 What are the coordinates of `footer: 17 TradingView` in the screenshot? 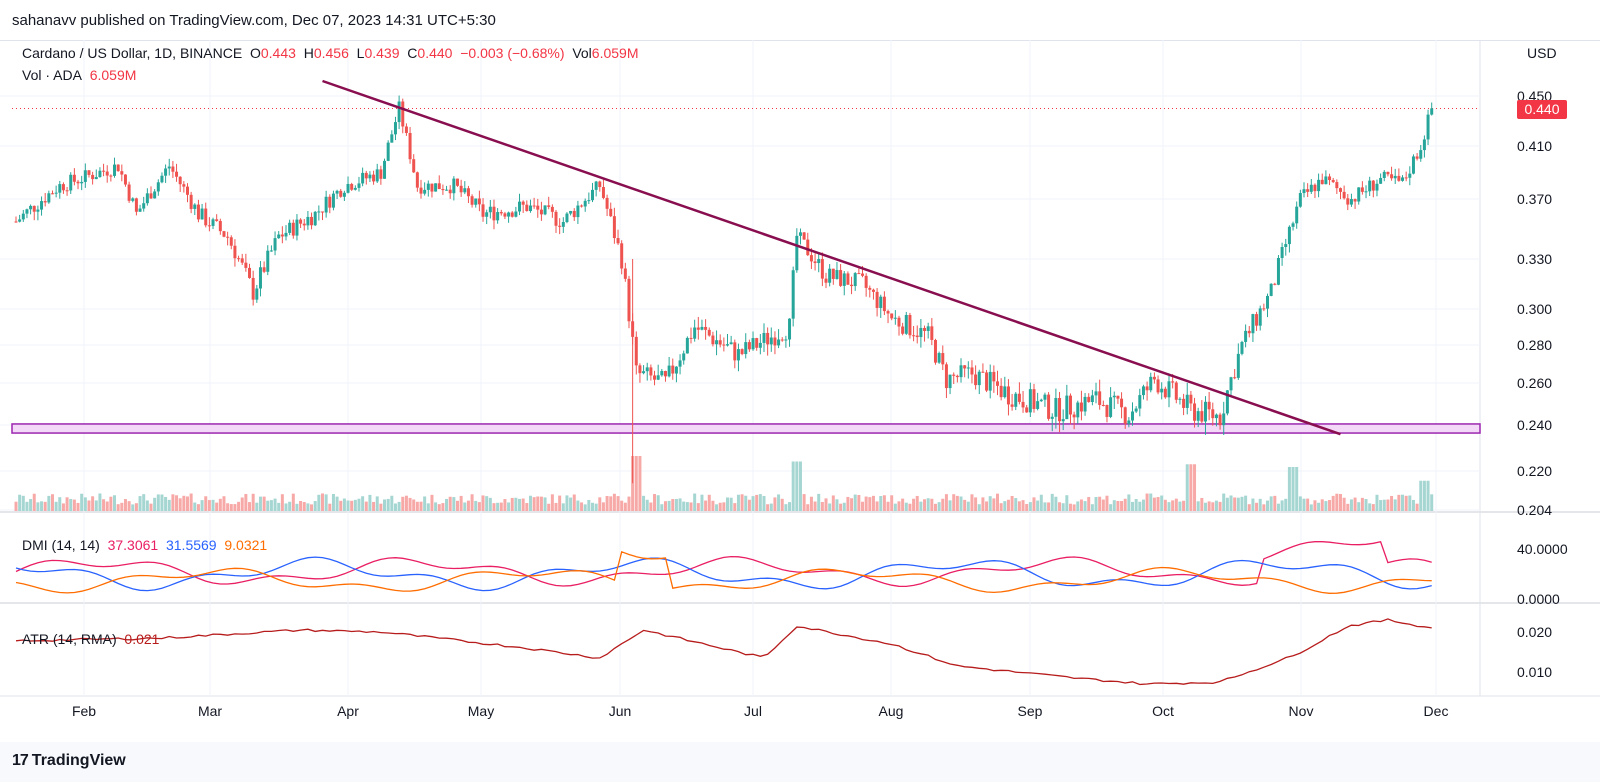 It's located at (800, 762).